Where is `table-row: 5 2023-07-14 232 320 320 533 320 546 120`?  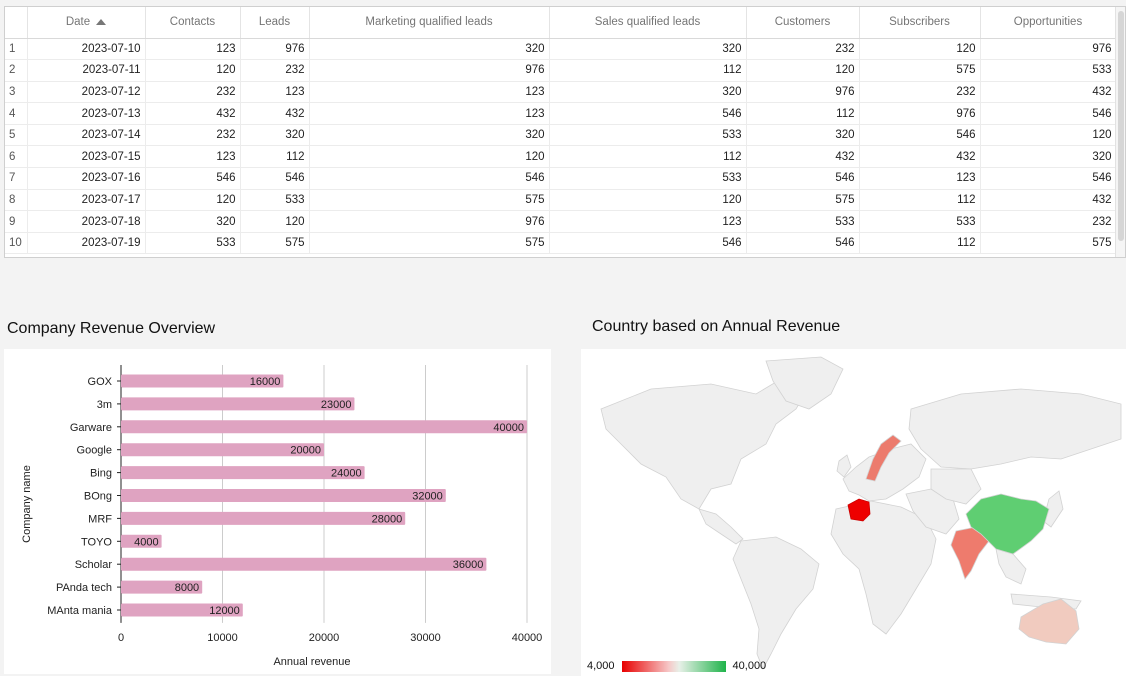
table-row: 5 2023-07-14 232 320 320 533 320 546 120 is located at coordinates (561, 135).